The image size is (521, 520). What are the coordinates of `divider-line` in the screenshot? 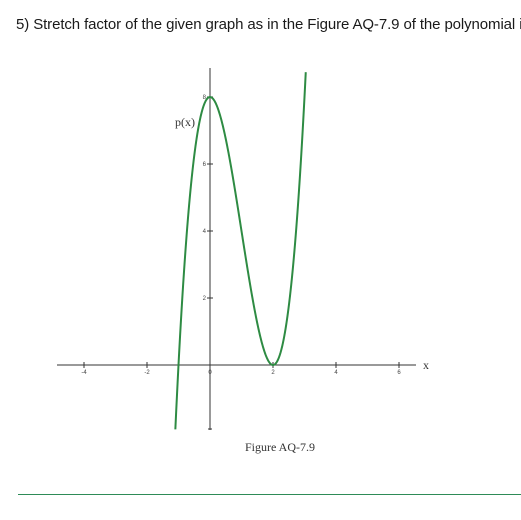 It's located at (269, 494).